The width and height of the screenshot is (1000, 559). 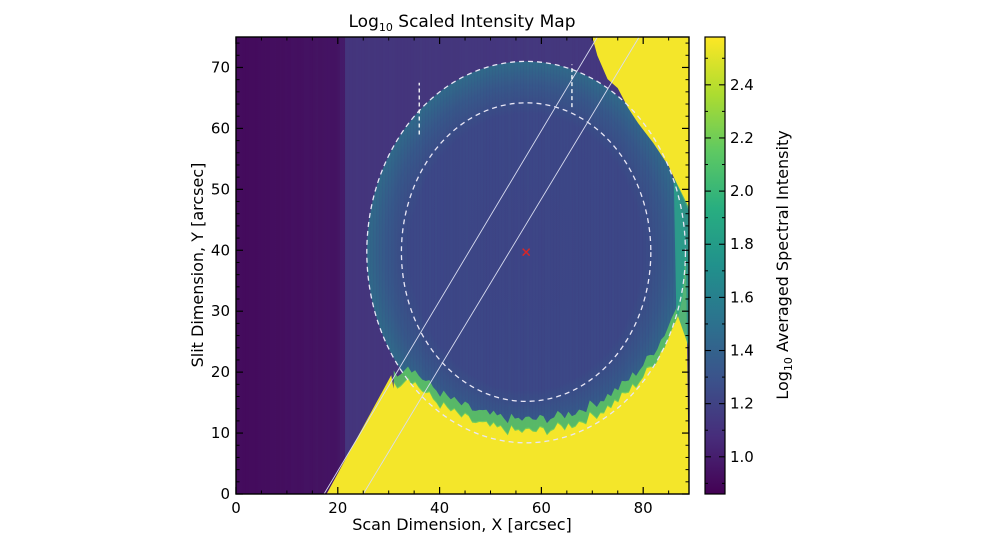 I want to click on colorbar-tick-label: 2.4, so click(x=742, y=85).